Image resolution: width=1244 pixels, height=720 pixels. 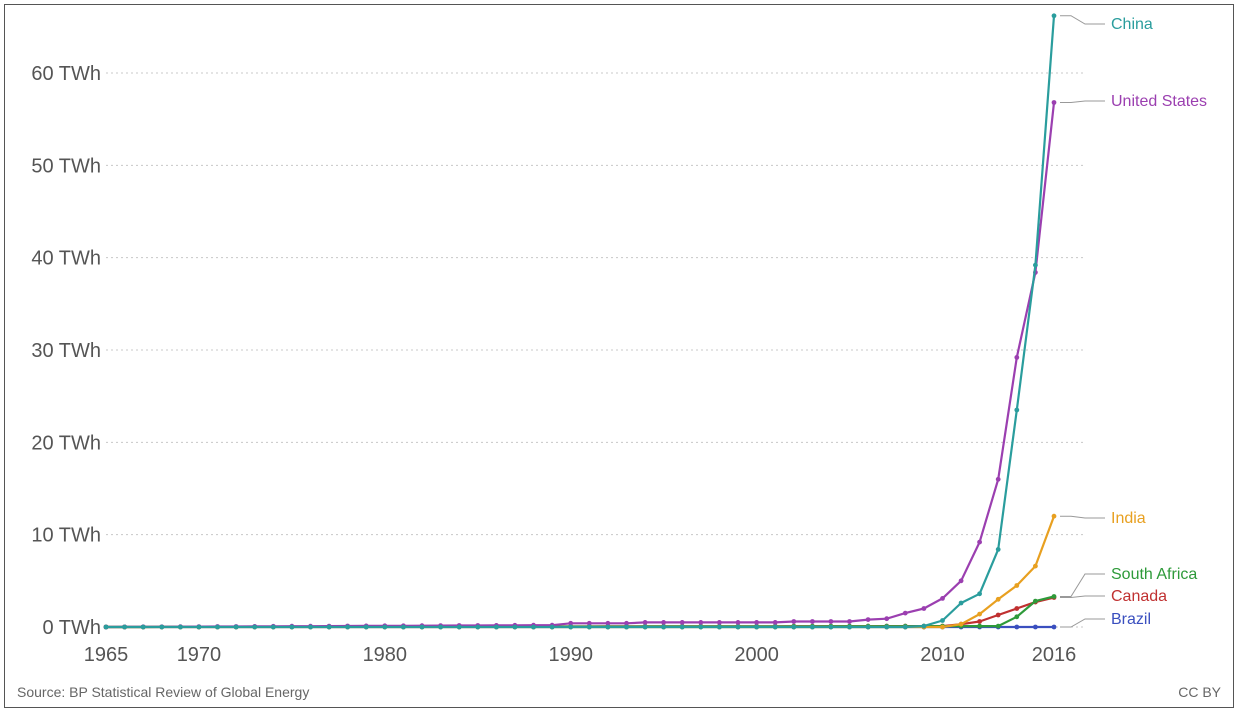 What do you see at coordinates (66, 259) in the screenshot?
I see `y-tick-label: 40 TWh` at bounding box center [66, 259].